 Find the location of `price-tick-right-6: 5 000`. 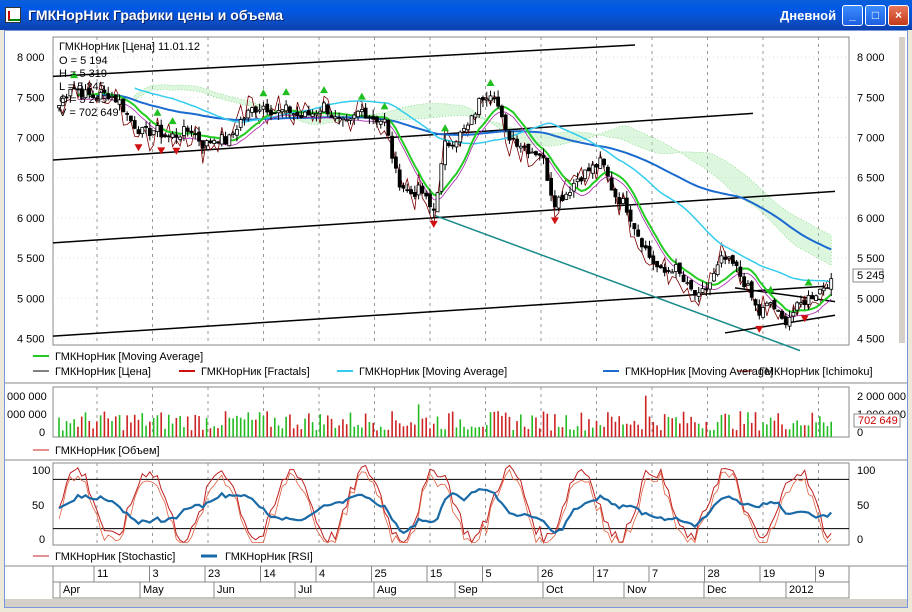

price-tick-right-6: 5 000 is located at coordinates (871, 299).